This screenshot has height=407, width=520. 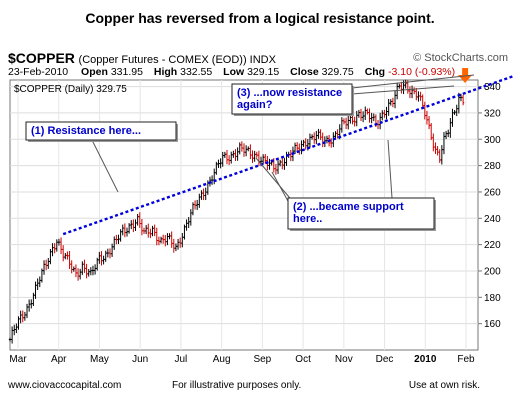 What do you see at coordinates (385, 359) in the screenshot?
I see `x-tick-label: Dec` at bounding box center [385, 359].